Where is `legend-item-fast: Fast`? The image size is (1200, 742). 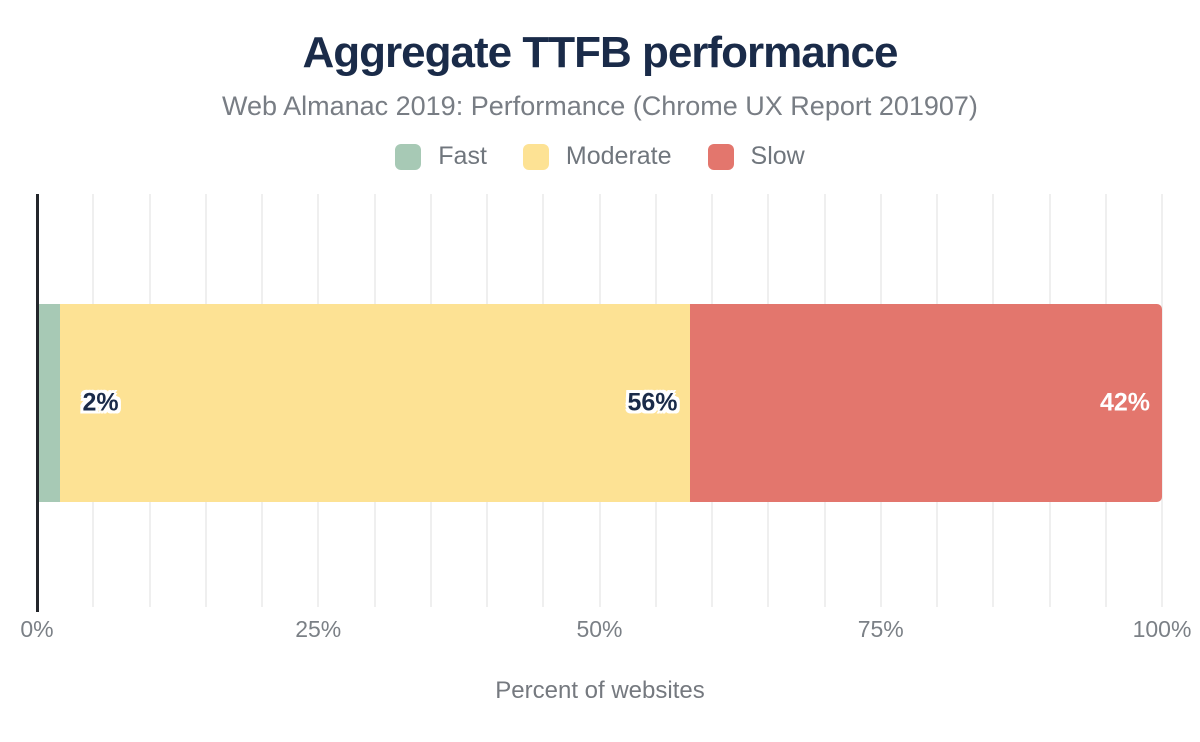
legend-item-fast: Fast is located at coordinates (441, 156).